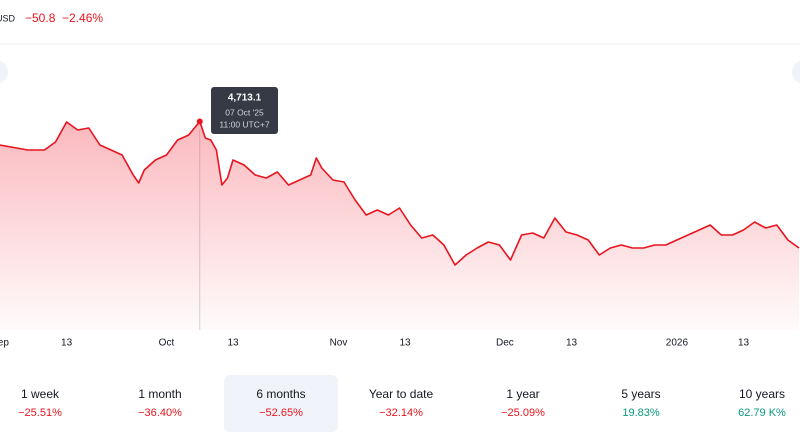  I want to click on period-label: 1 month, so click(159, 394).